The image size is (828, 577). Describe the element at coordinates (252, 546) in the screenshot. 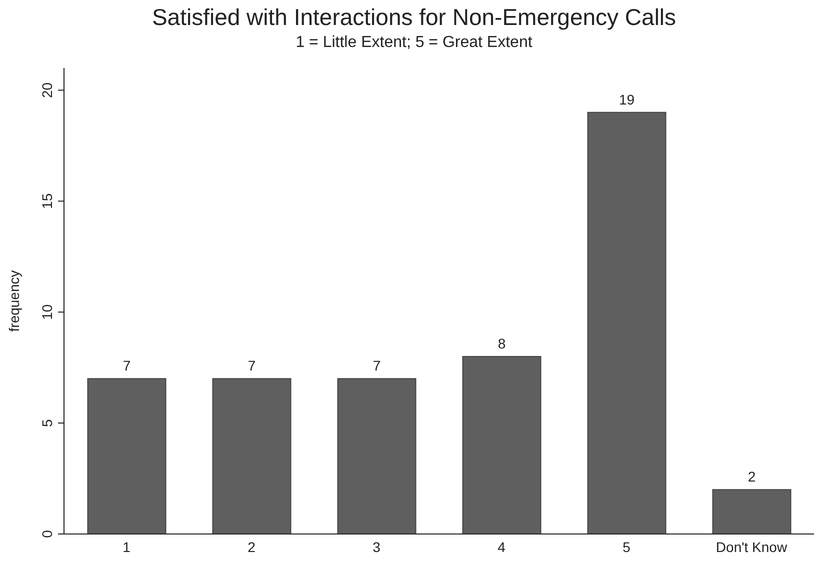

I see `x-tick-label: 2` at that location.